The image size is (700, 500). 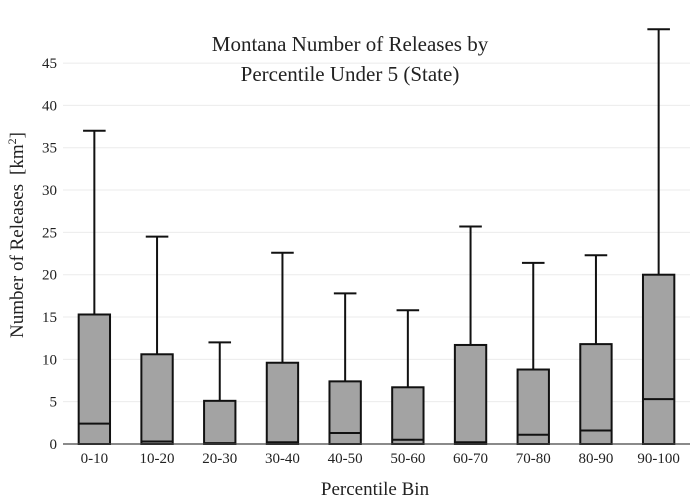 What do you see at coordinates (54, 403) in the screenshot?
I see `y-tick-label-5: 5` at bounding box center [54, 403].